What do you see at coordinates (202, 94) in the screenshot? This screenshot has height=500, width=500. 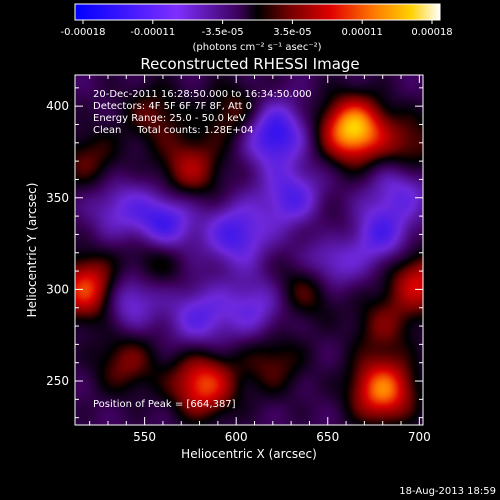 I see `annotation-time: 20-Dec-2011 16:28:50.000 to 16:34:50.000` at bounding box center [202, 94].